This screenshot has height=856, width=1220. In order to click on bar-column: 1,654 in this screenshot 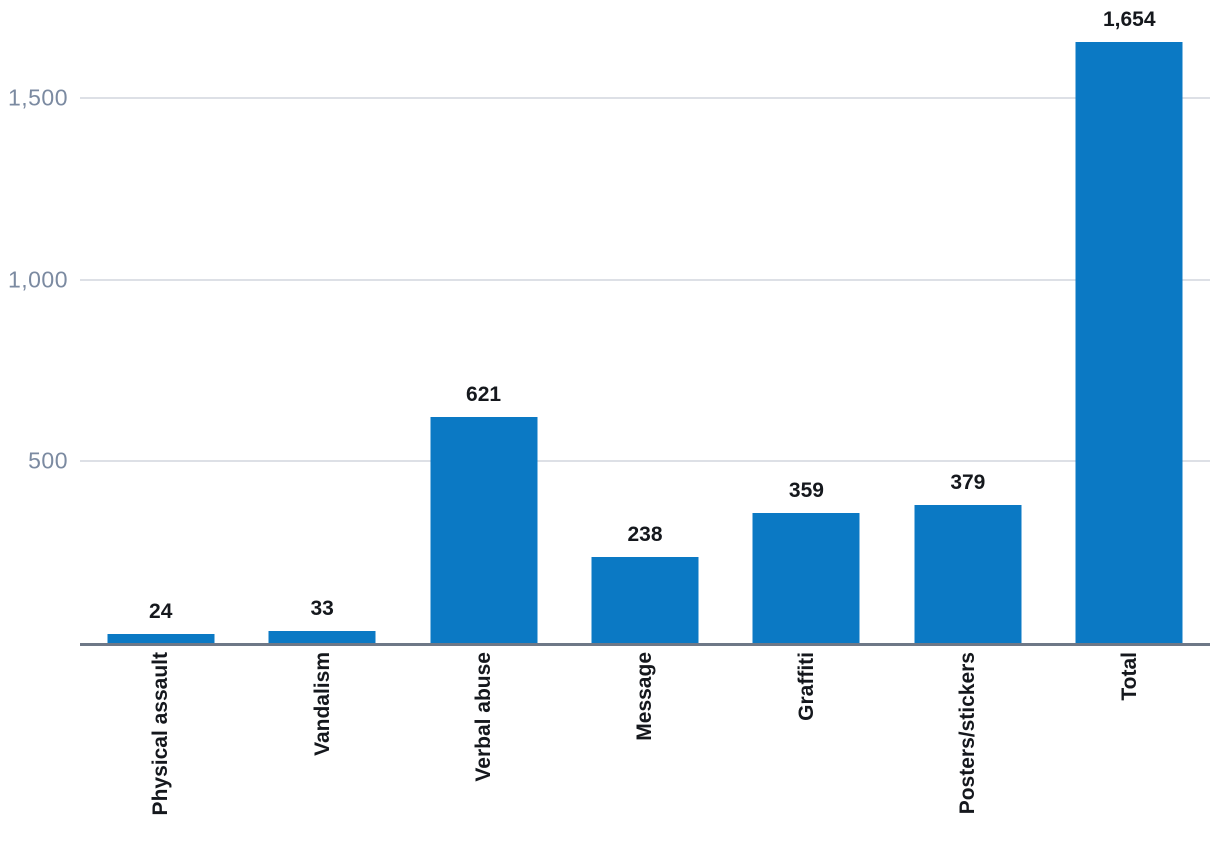, I will do `click(1129, 321)`.